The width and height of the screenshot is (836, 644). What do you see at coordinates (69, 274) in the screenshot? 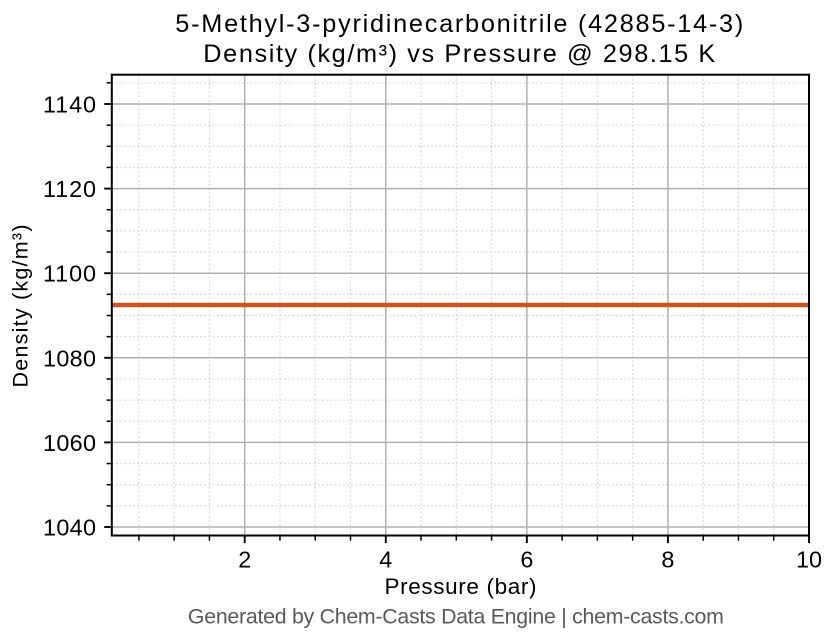
I see `svg-text: 1100` at bounding box center [69, 274].